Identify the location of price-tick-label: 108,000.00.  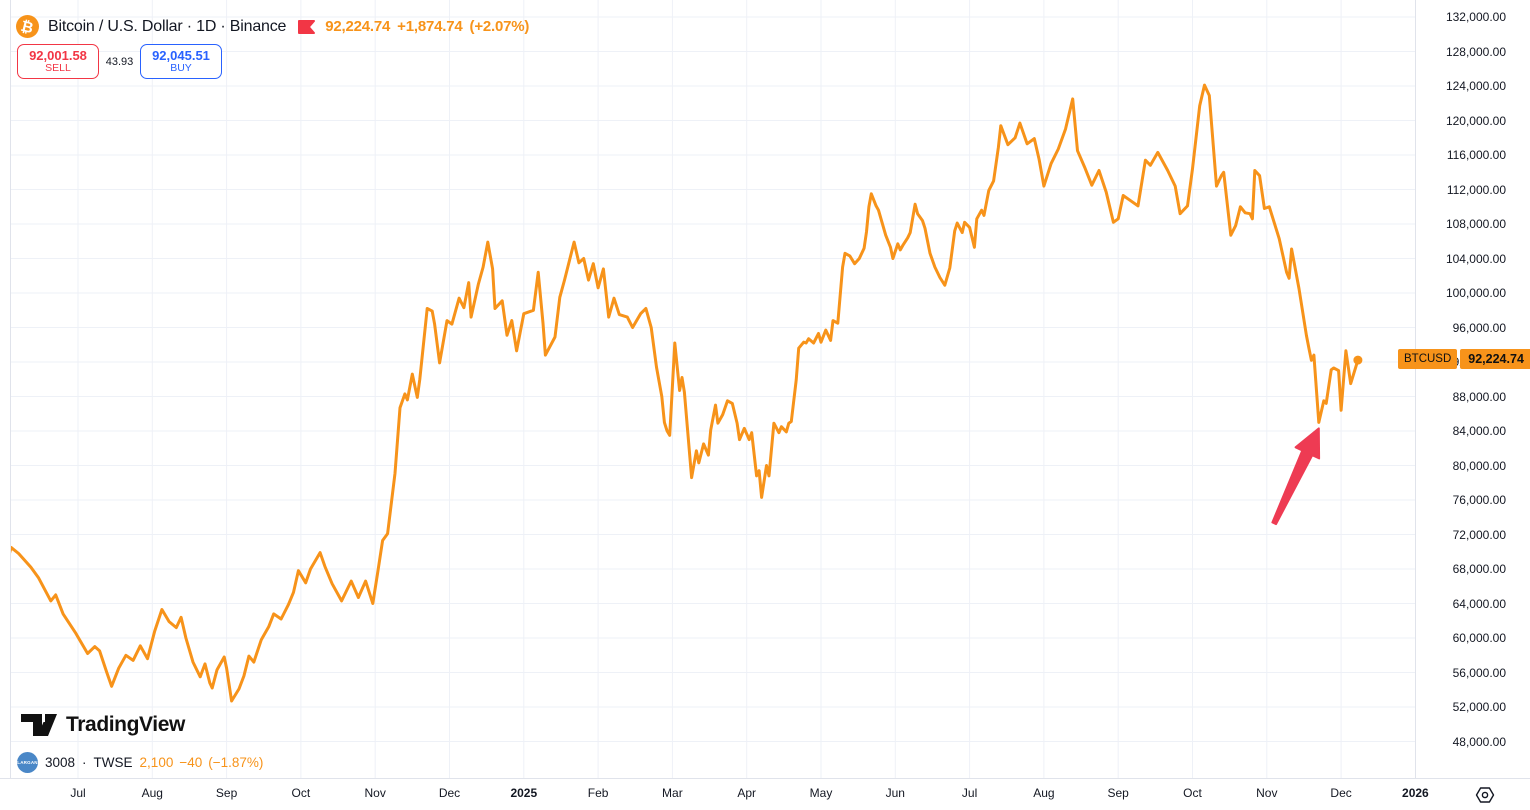
(1475, 224).